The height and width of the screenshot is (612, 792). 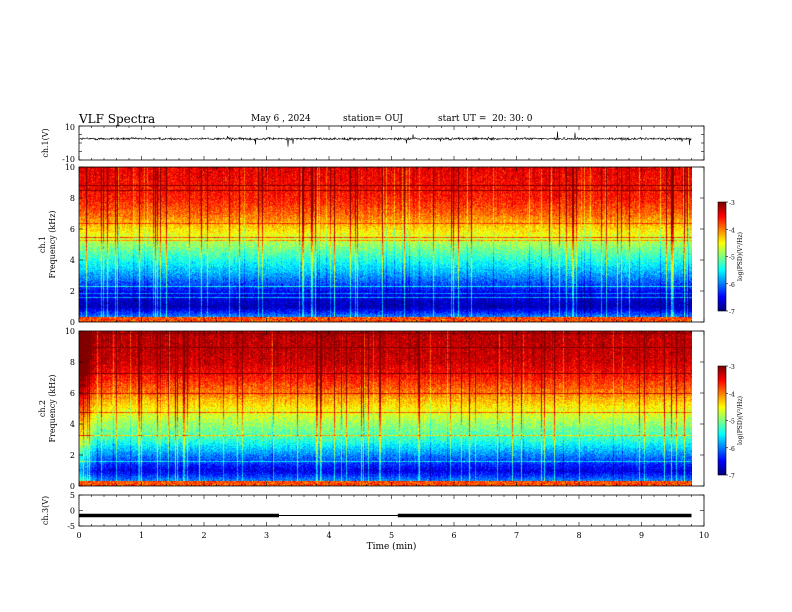 What do you see at coordinates (641, 535) in the screenshot?
I see `time-tick-label: 9` at bounding box center [641, 535].